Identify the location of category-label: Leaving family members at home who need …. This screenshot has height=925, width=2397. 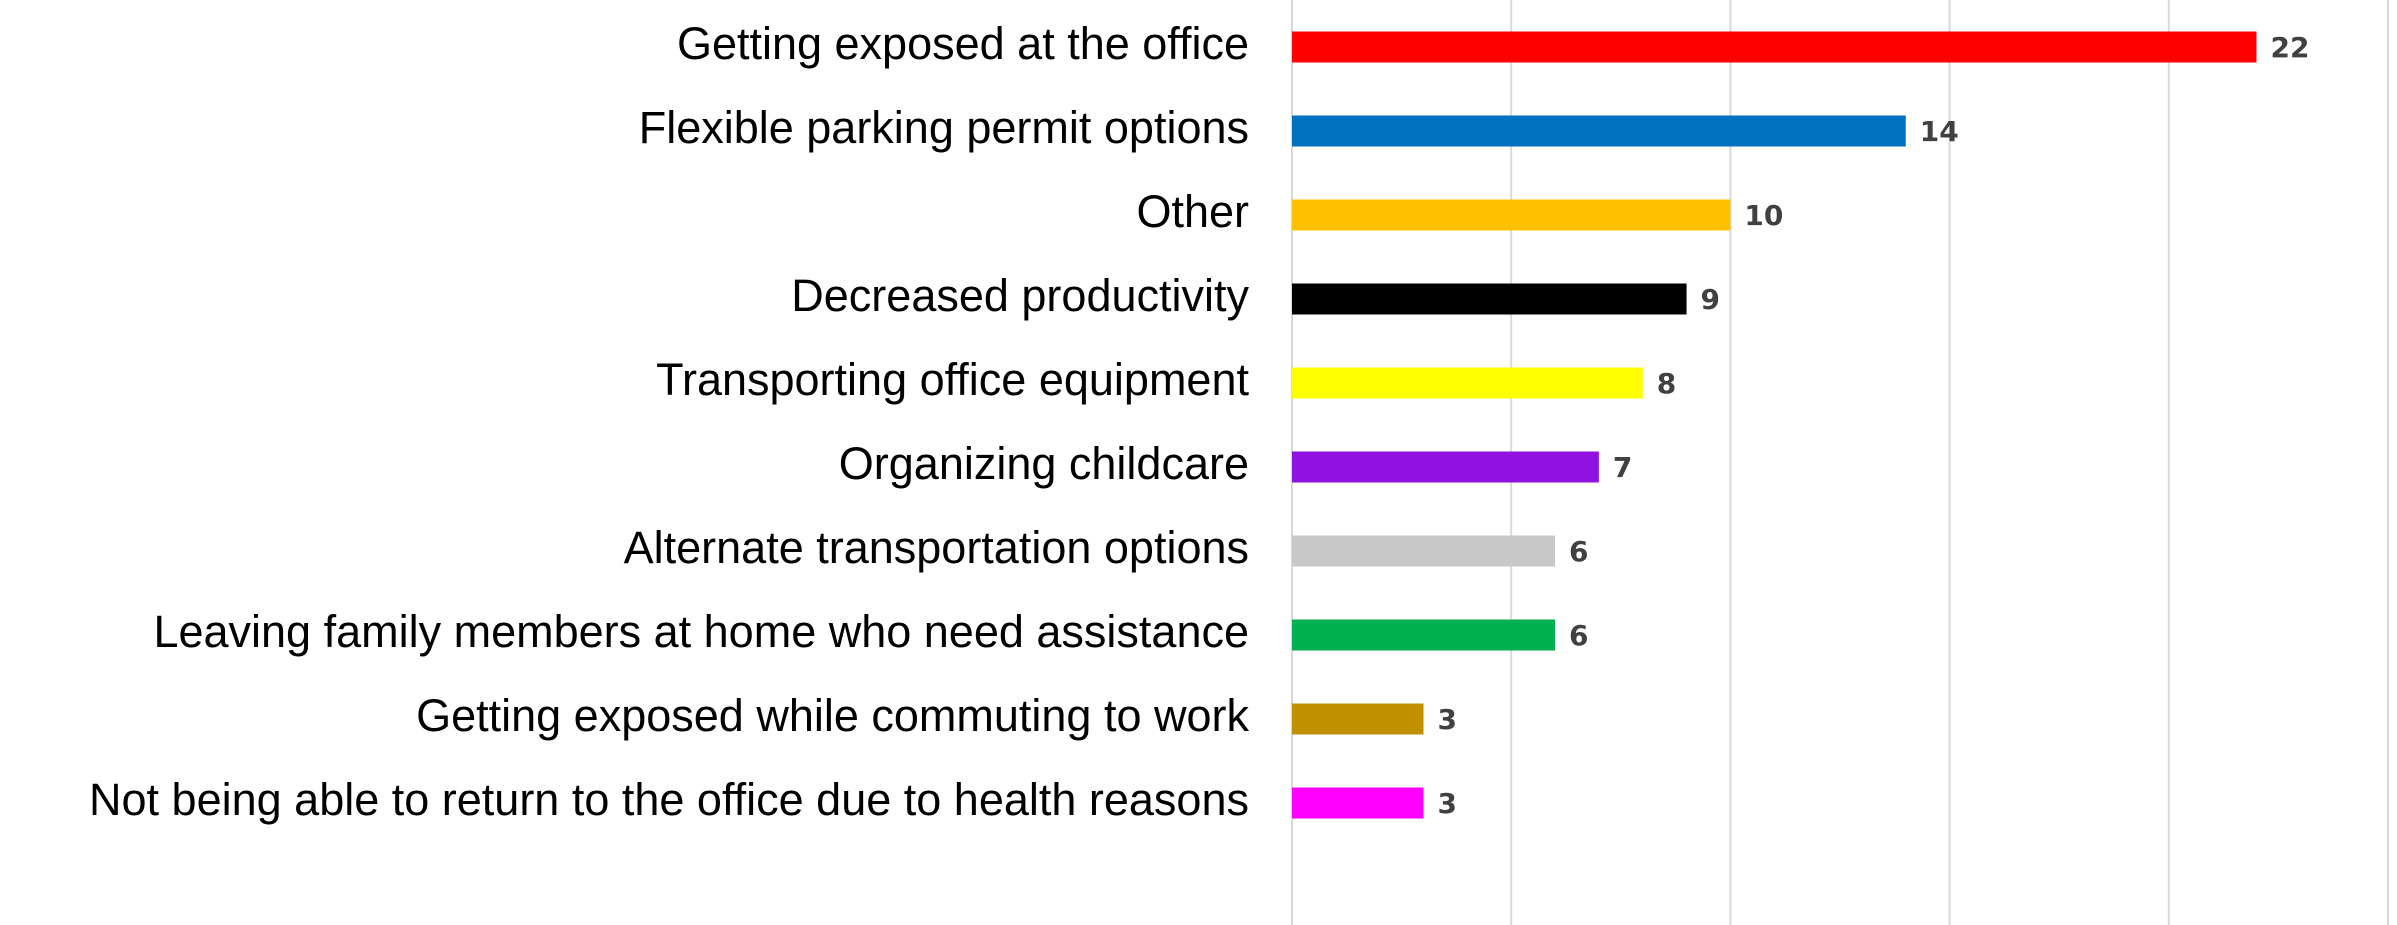
(701, 631).